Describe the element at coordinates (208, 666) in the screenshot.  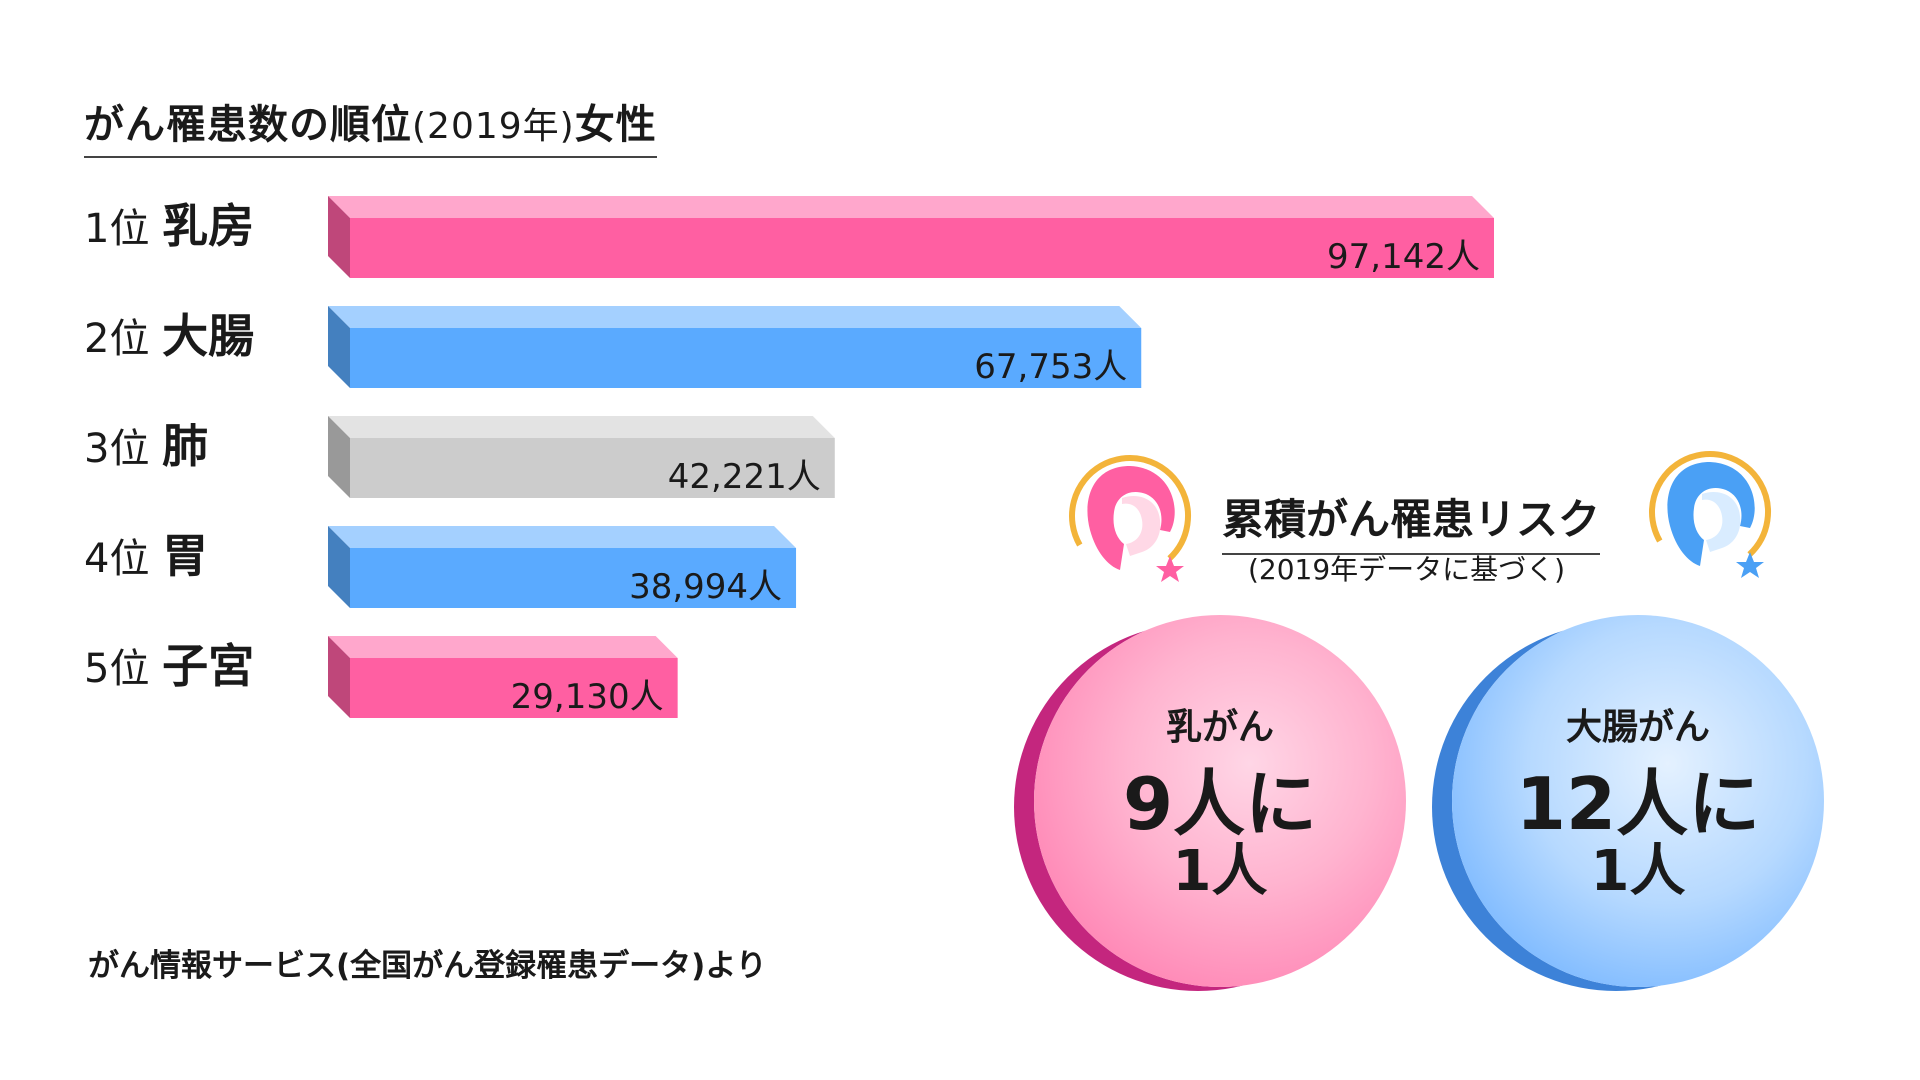
I see `rank-site-4: 子宮` at that location.